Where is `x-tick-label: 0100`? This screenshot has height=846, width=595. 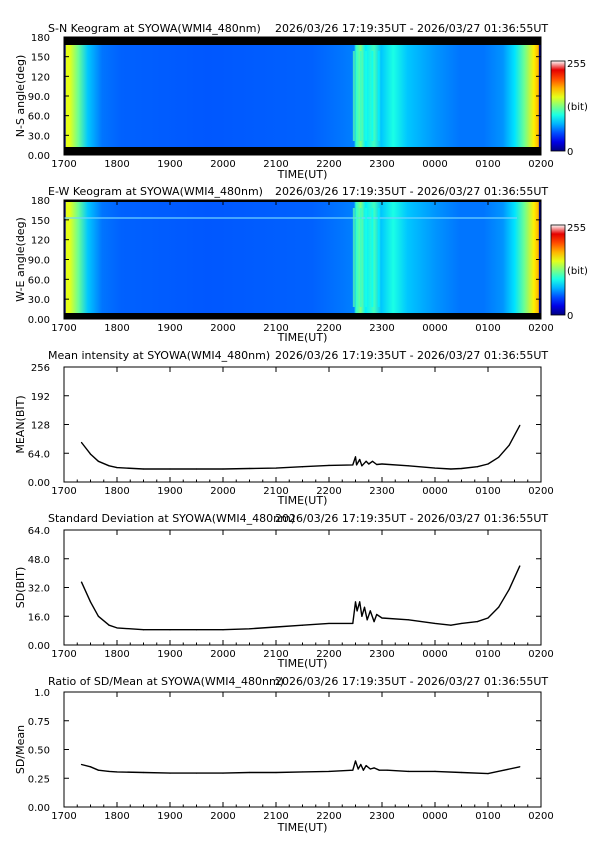
x-tick-label: 0100 is located at coordinates (487, 654).